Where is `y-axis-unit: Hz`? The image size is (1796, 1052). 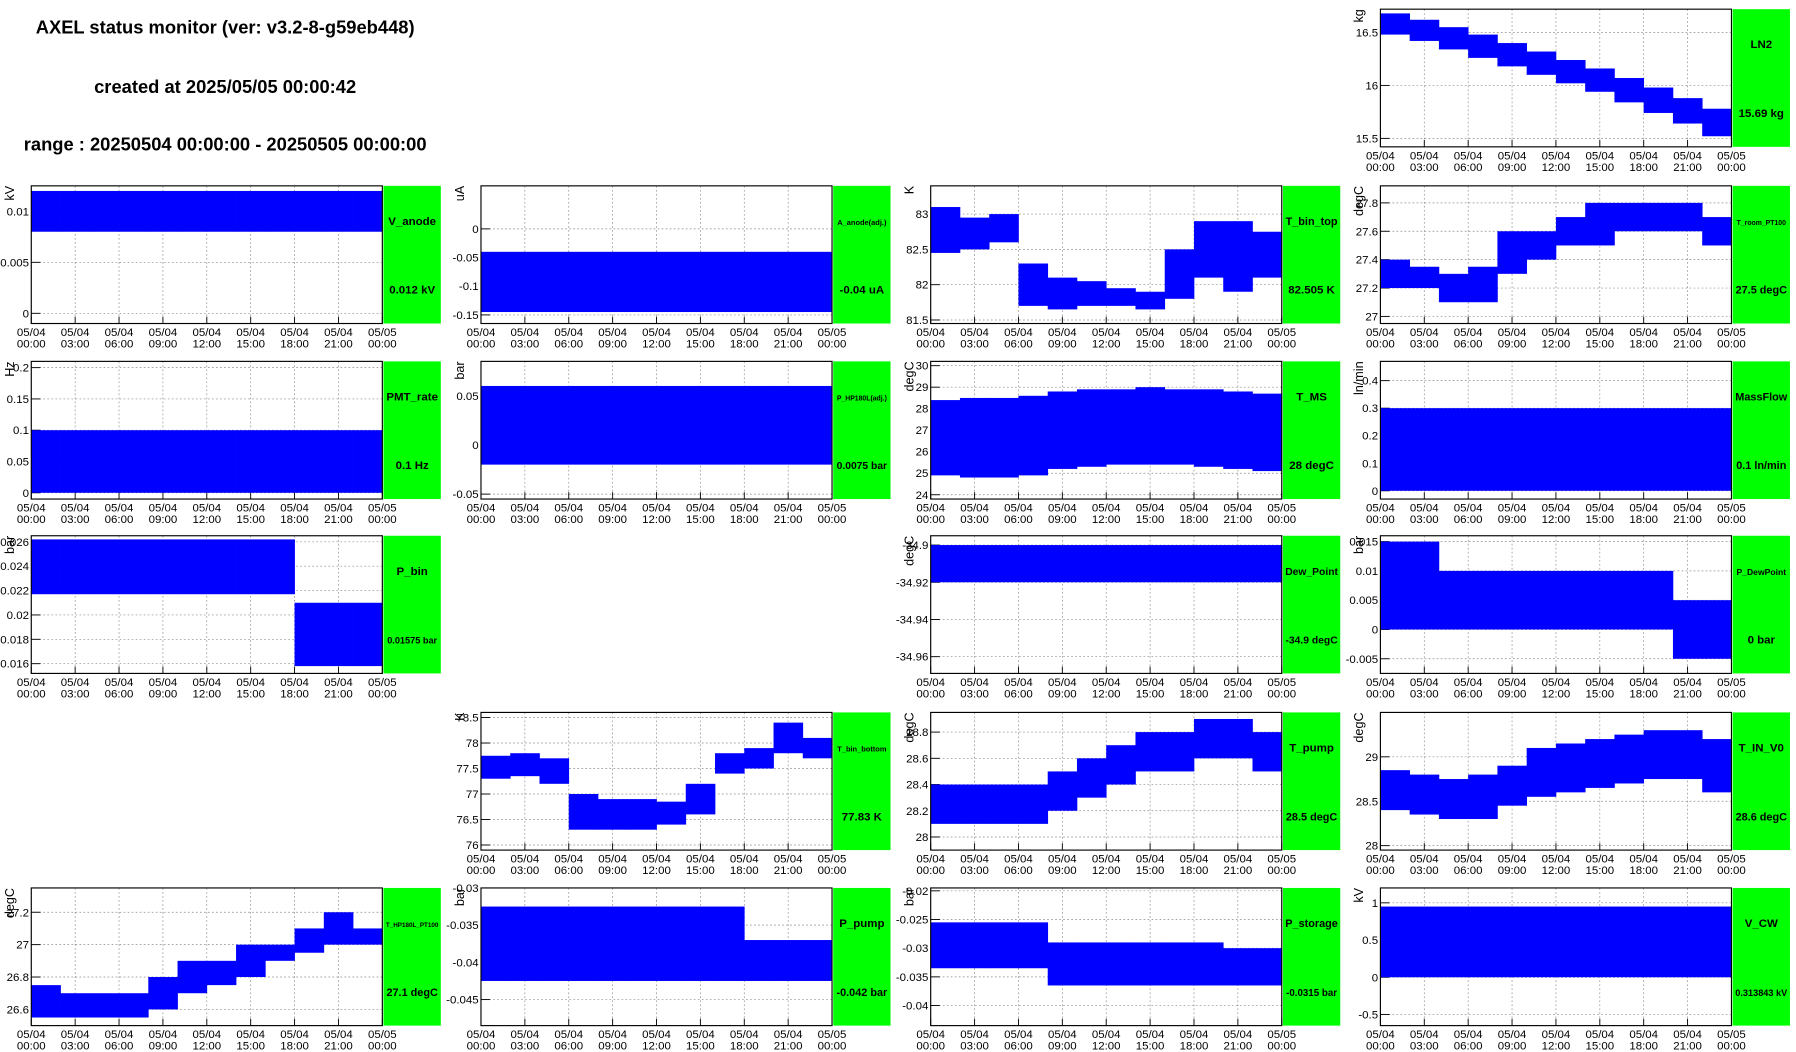
y-axis-unit: Hz is located at coordinates (10, 368).